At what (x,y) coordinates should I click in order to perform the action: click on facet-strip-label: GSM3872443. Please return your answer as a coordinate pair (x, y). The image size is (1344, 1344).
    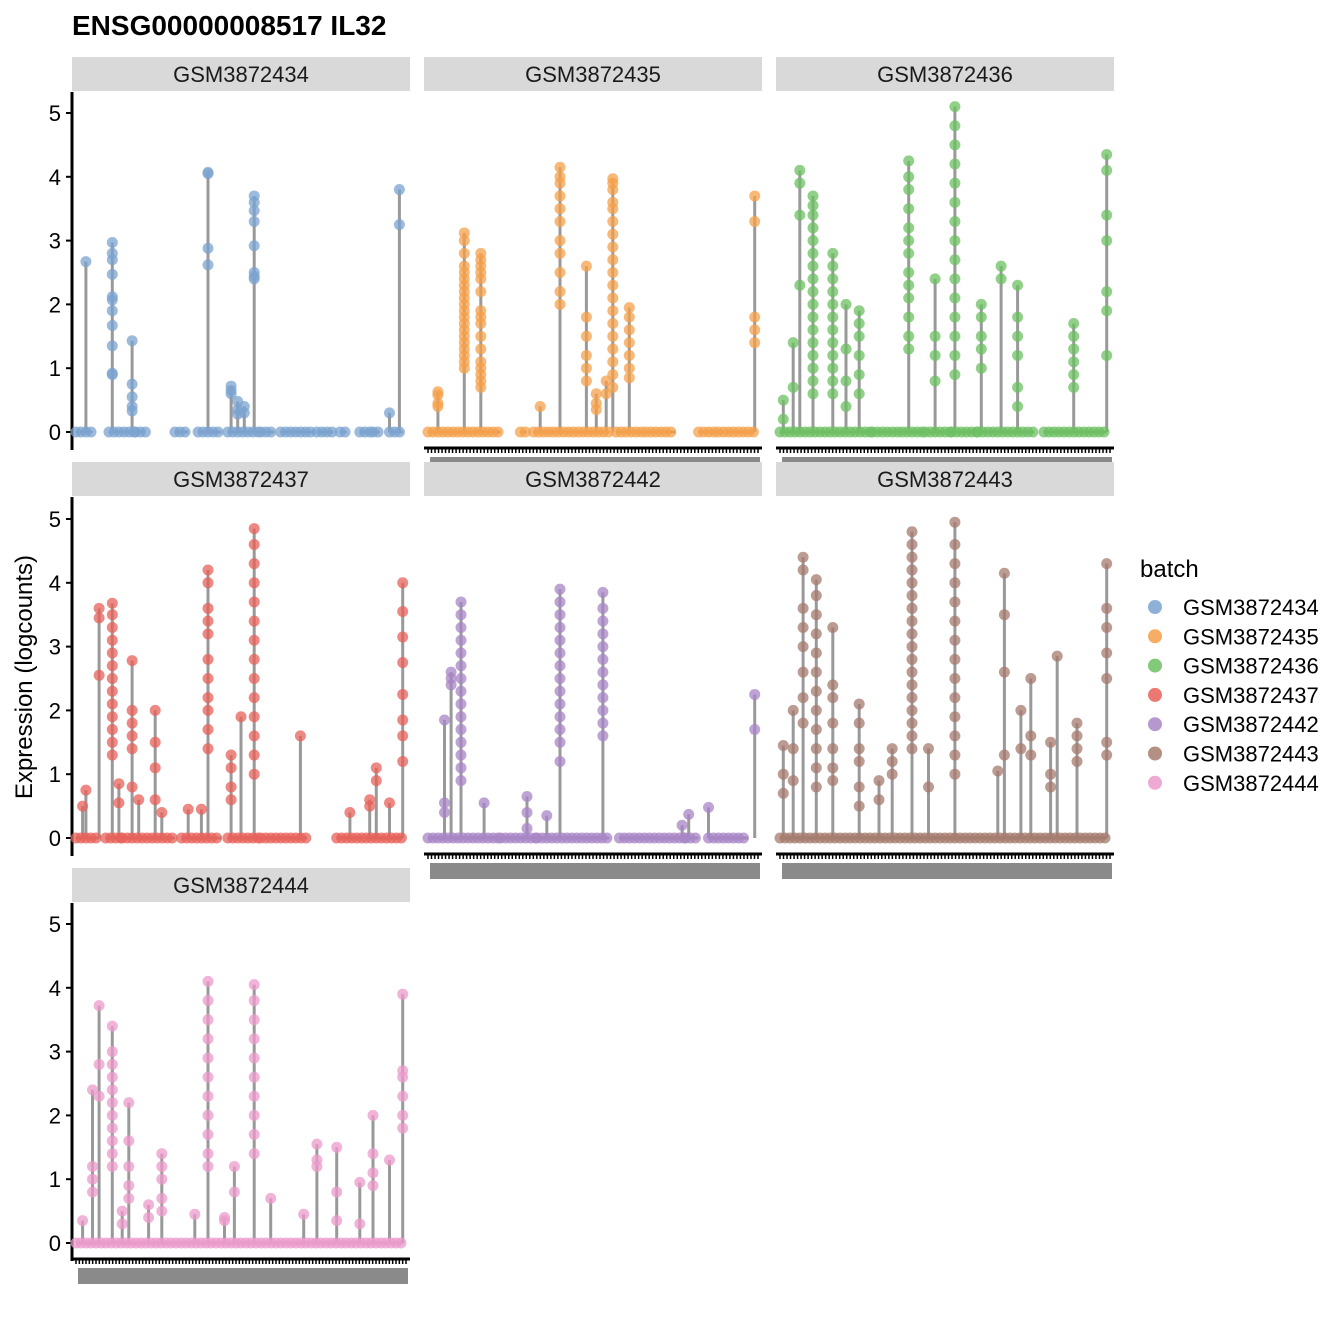
    Looking at the image, I should click on (945, 479).